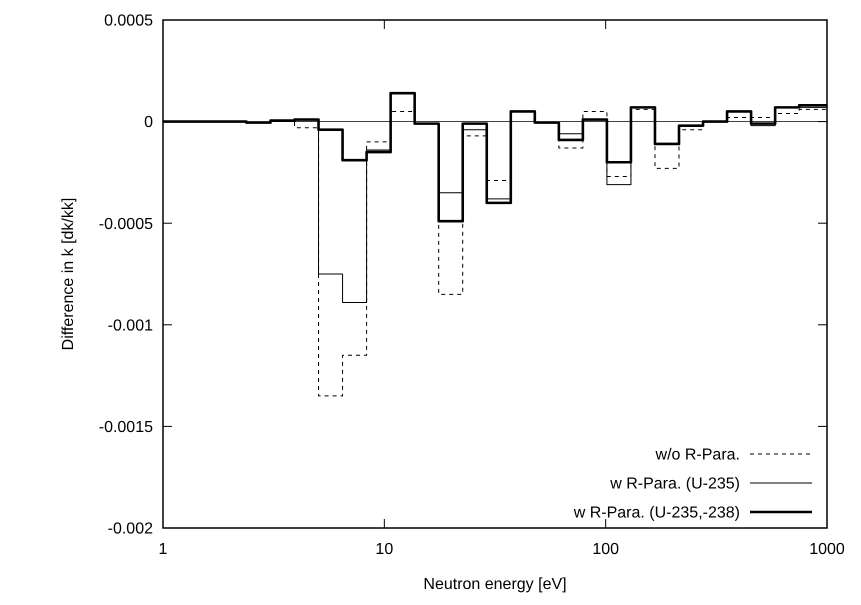  Describe the element at coordinates (606, 549) in the screenshot. I see `x-tick-label: 100` at that location.